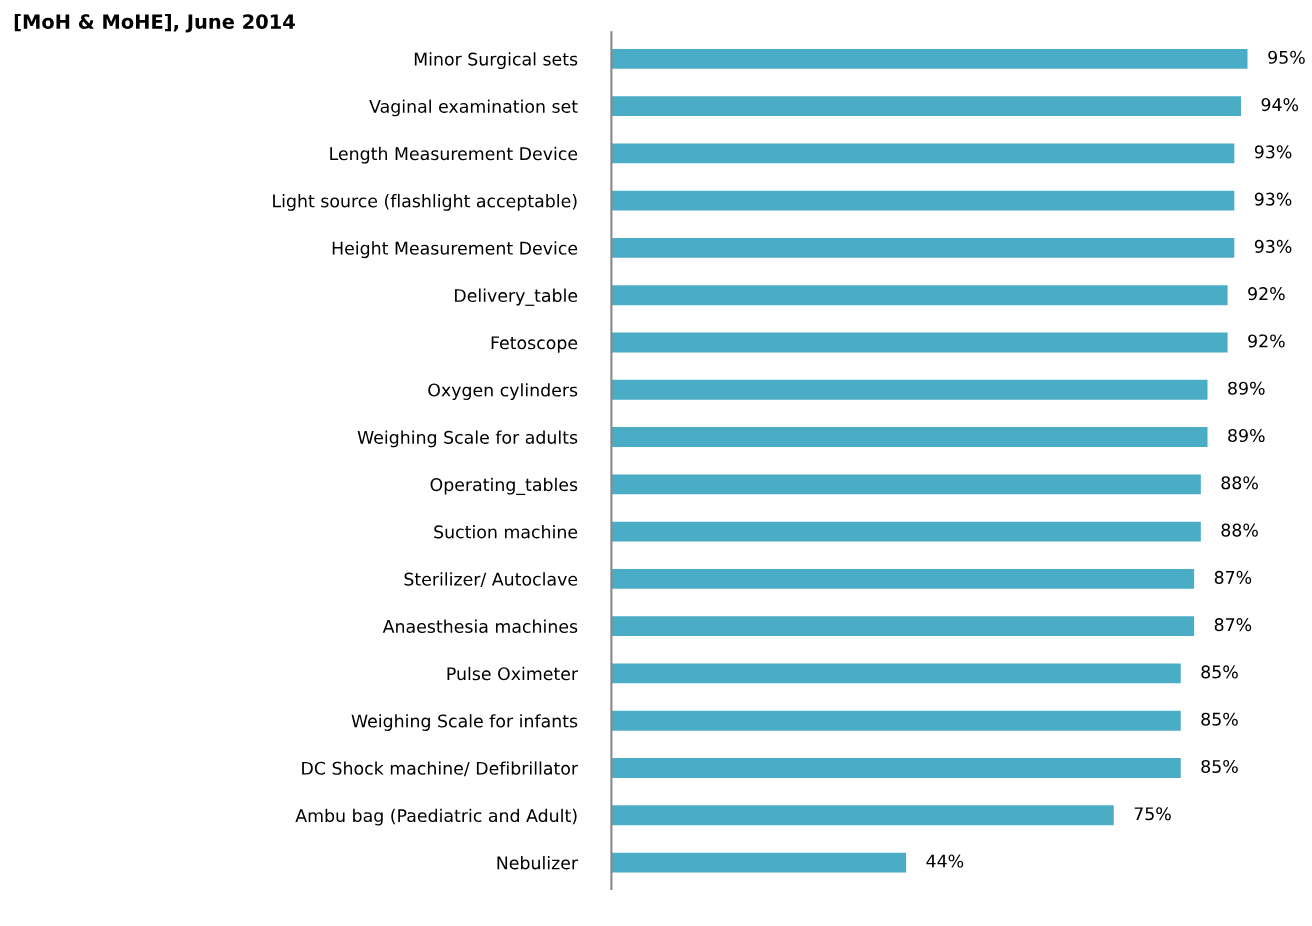 This screenshot has width=1312, height=926. What do you see at coordinates (506, 532) in the screenshot?
I see `y-tick-label: Suction machine` at bounding box center [506, 532].